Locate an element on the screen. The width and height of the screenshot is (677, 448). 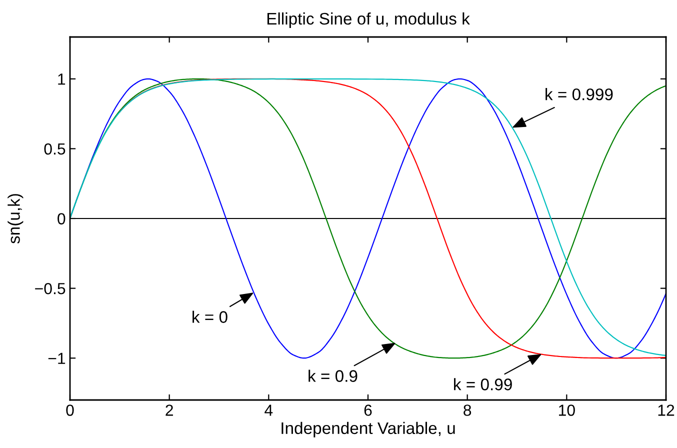
annotation: k = 0.999 is located at coordinates (579, 94).